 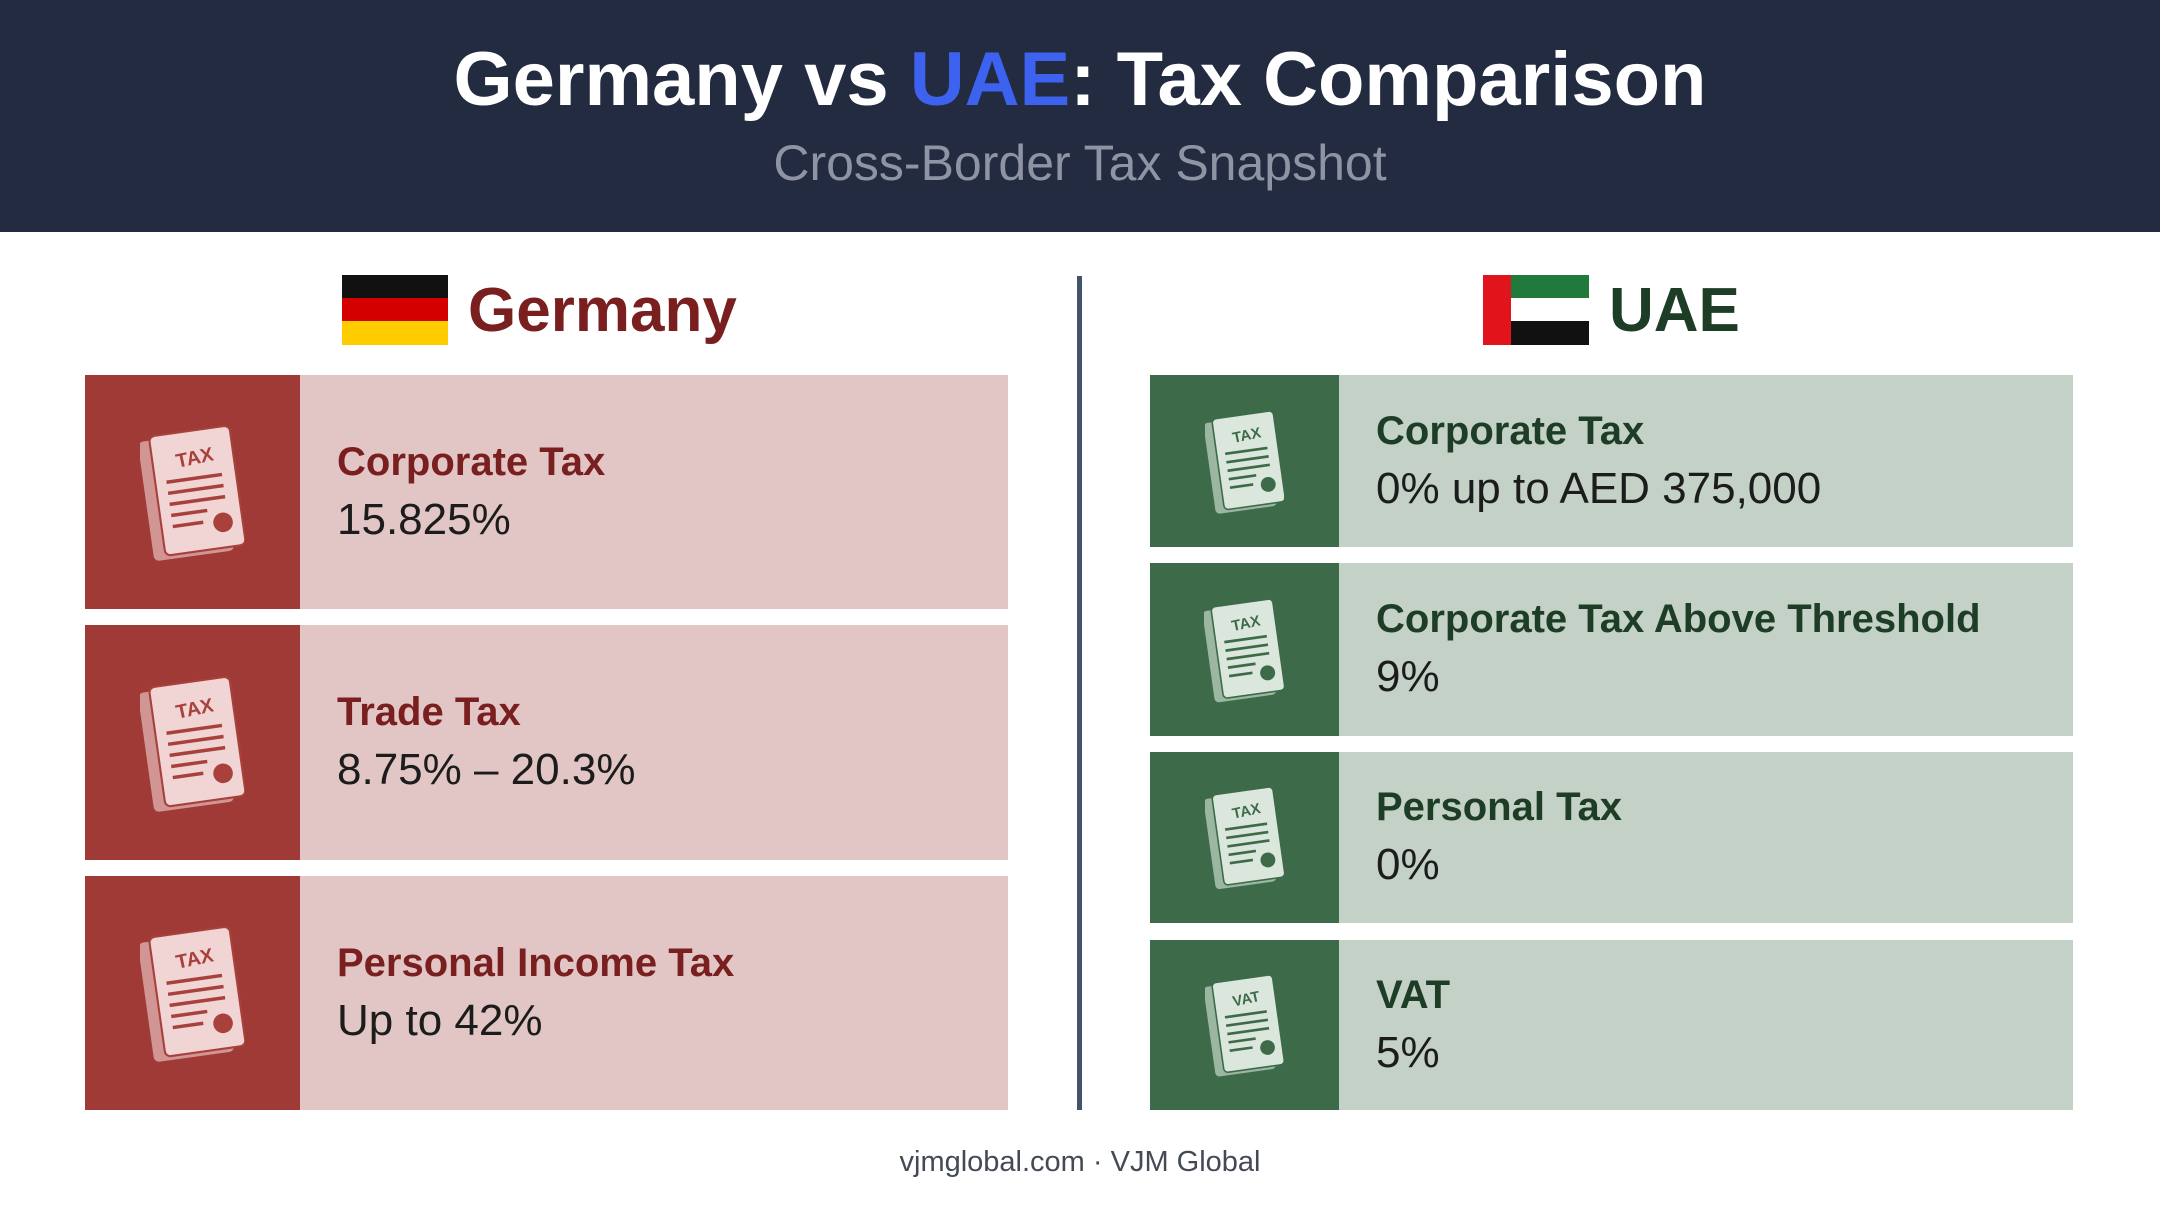 I want to click on card-value: 0% up to AED 375,000, so click(x=1599, y=488).